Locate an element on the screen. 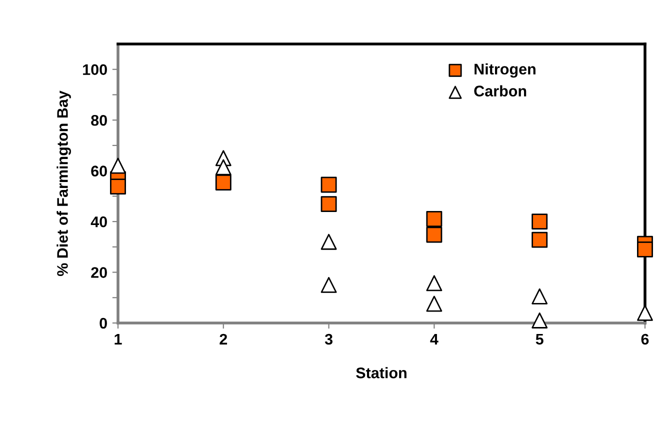 The width and height of the screenshot is (662, 424). x-tick-label: 2 is located at coordinates (224, 339).